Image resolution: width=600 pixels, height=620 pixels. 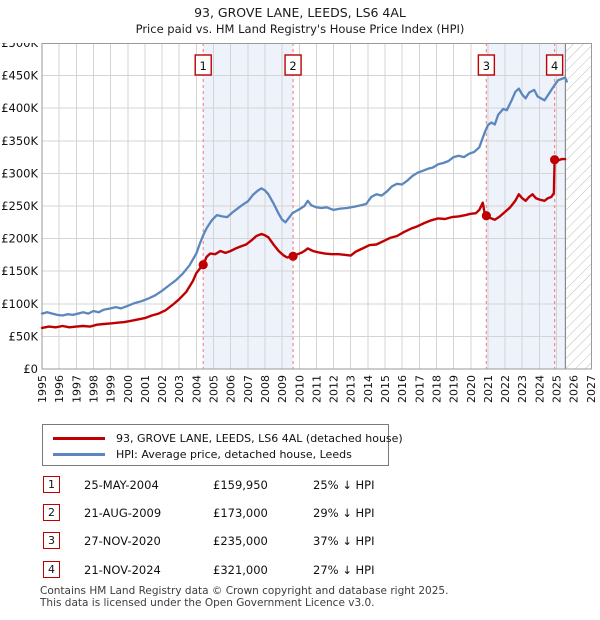 I want to click on y-axis-tick-label: £150K, so click(x=19, y=271).